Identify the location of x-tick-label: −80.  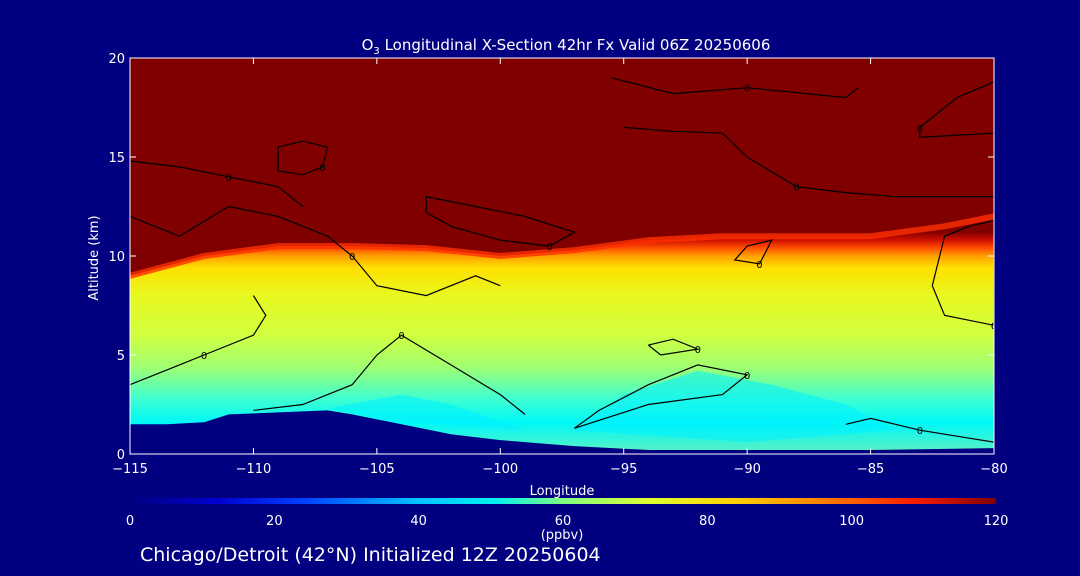
(993, 469).